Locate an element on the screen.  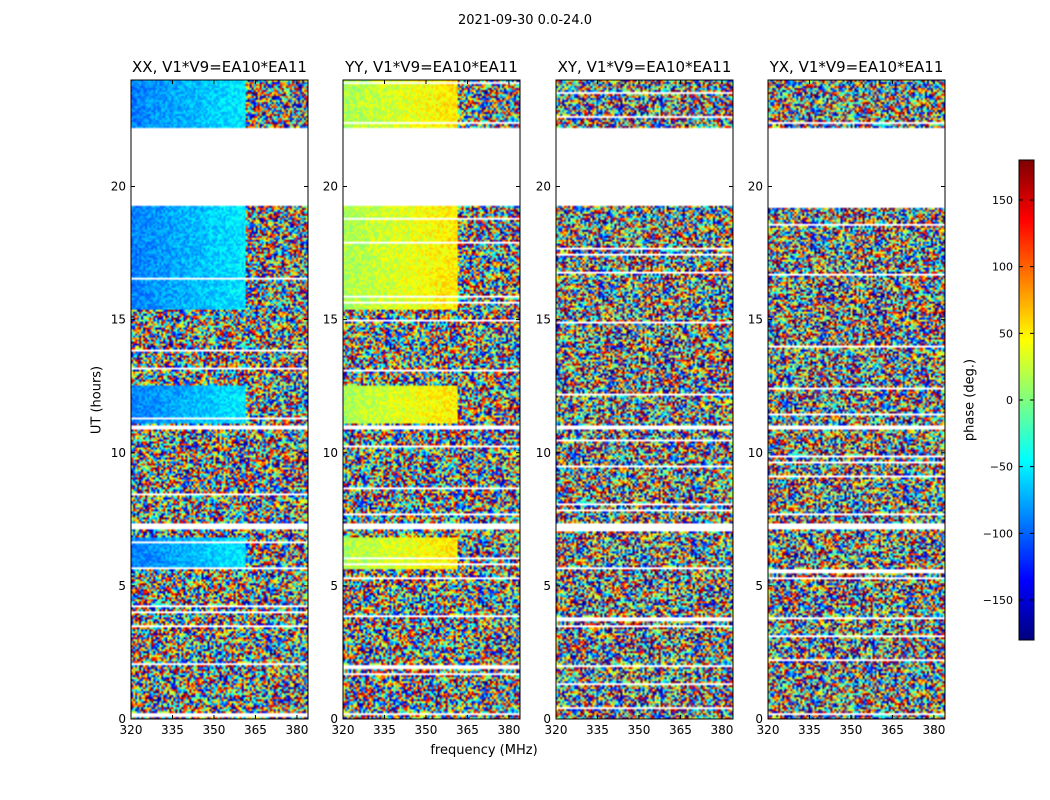
heatmap-image-yy is located at coordinates (431, 399).